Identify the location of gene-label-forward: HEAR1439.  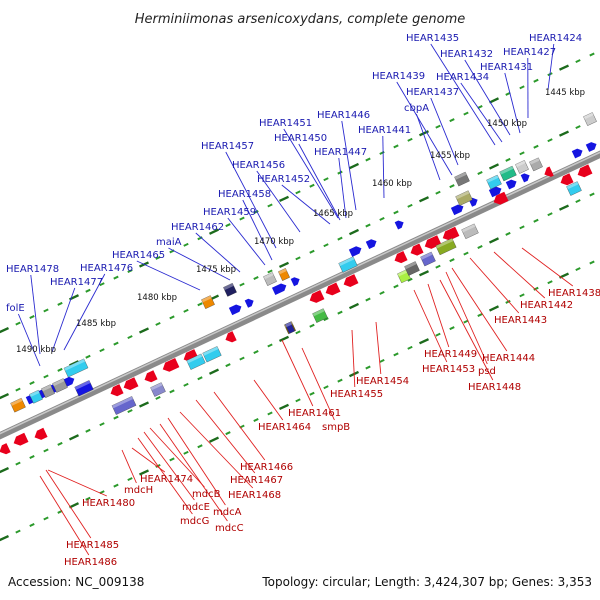
(398, 76).